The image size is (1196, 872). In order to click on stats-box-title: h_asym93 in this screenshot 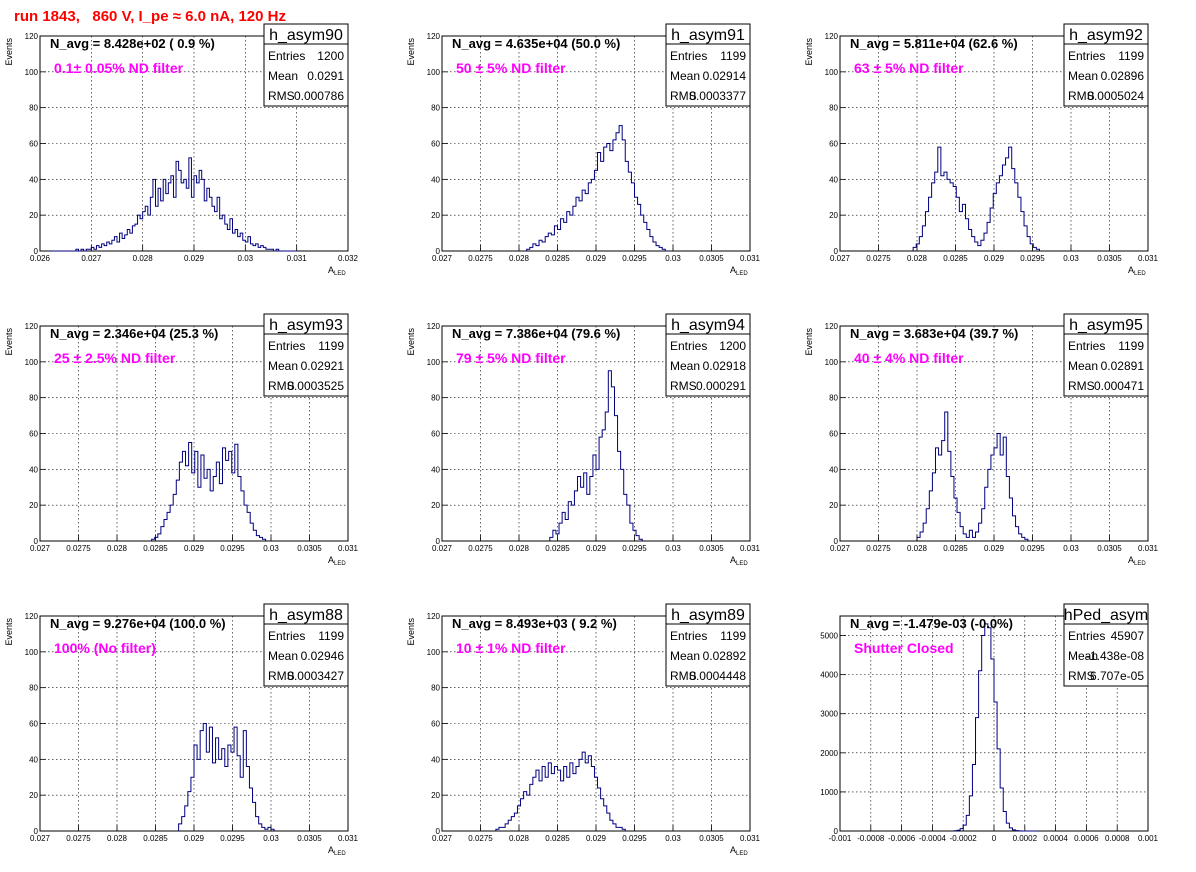, I will do `click(306, 325)`.